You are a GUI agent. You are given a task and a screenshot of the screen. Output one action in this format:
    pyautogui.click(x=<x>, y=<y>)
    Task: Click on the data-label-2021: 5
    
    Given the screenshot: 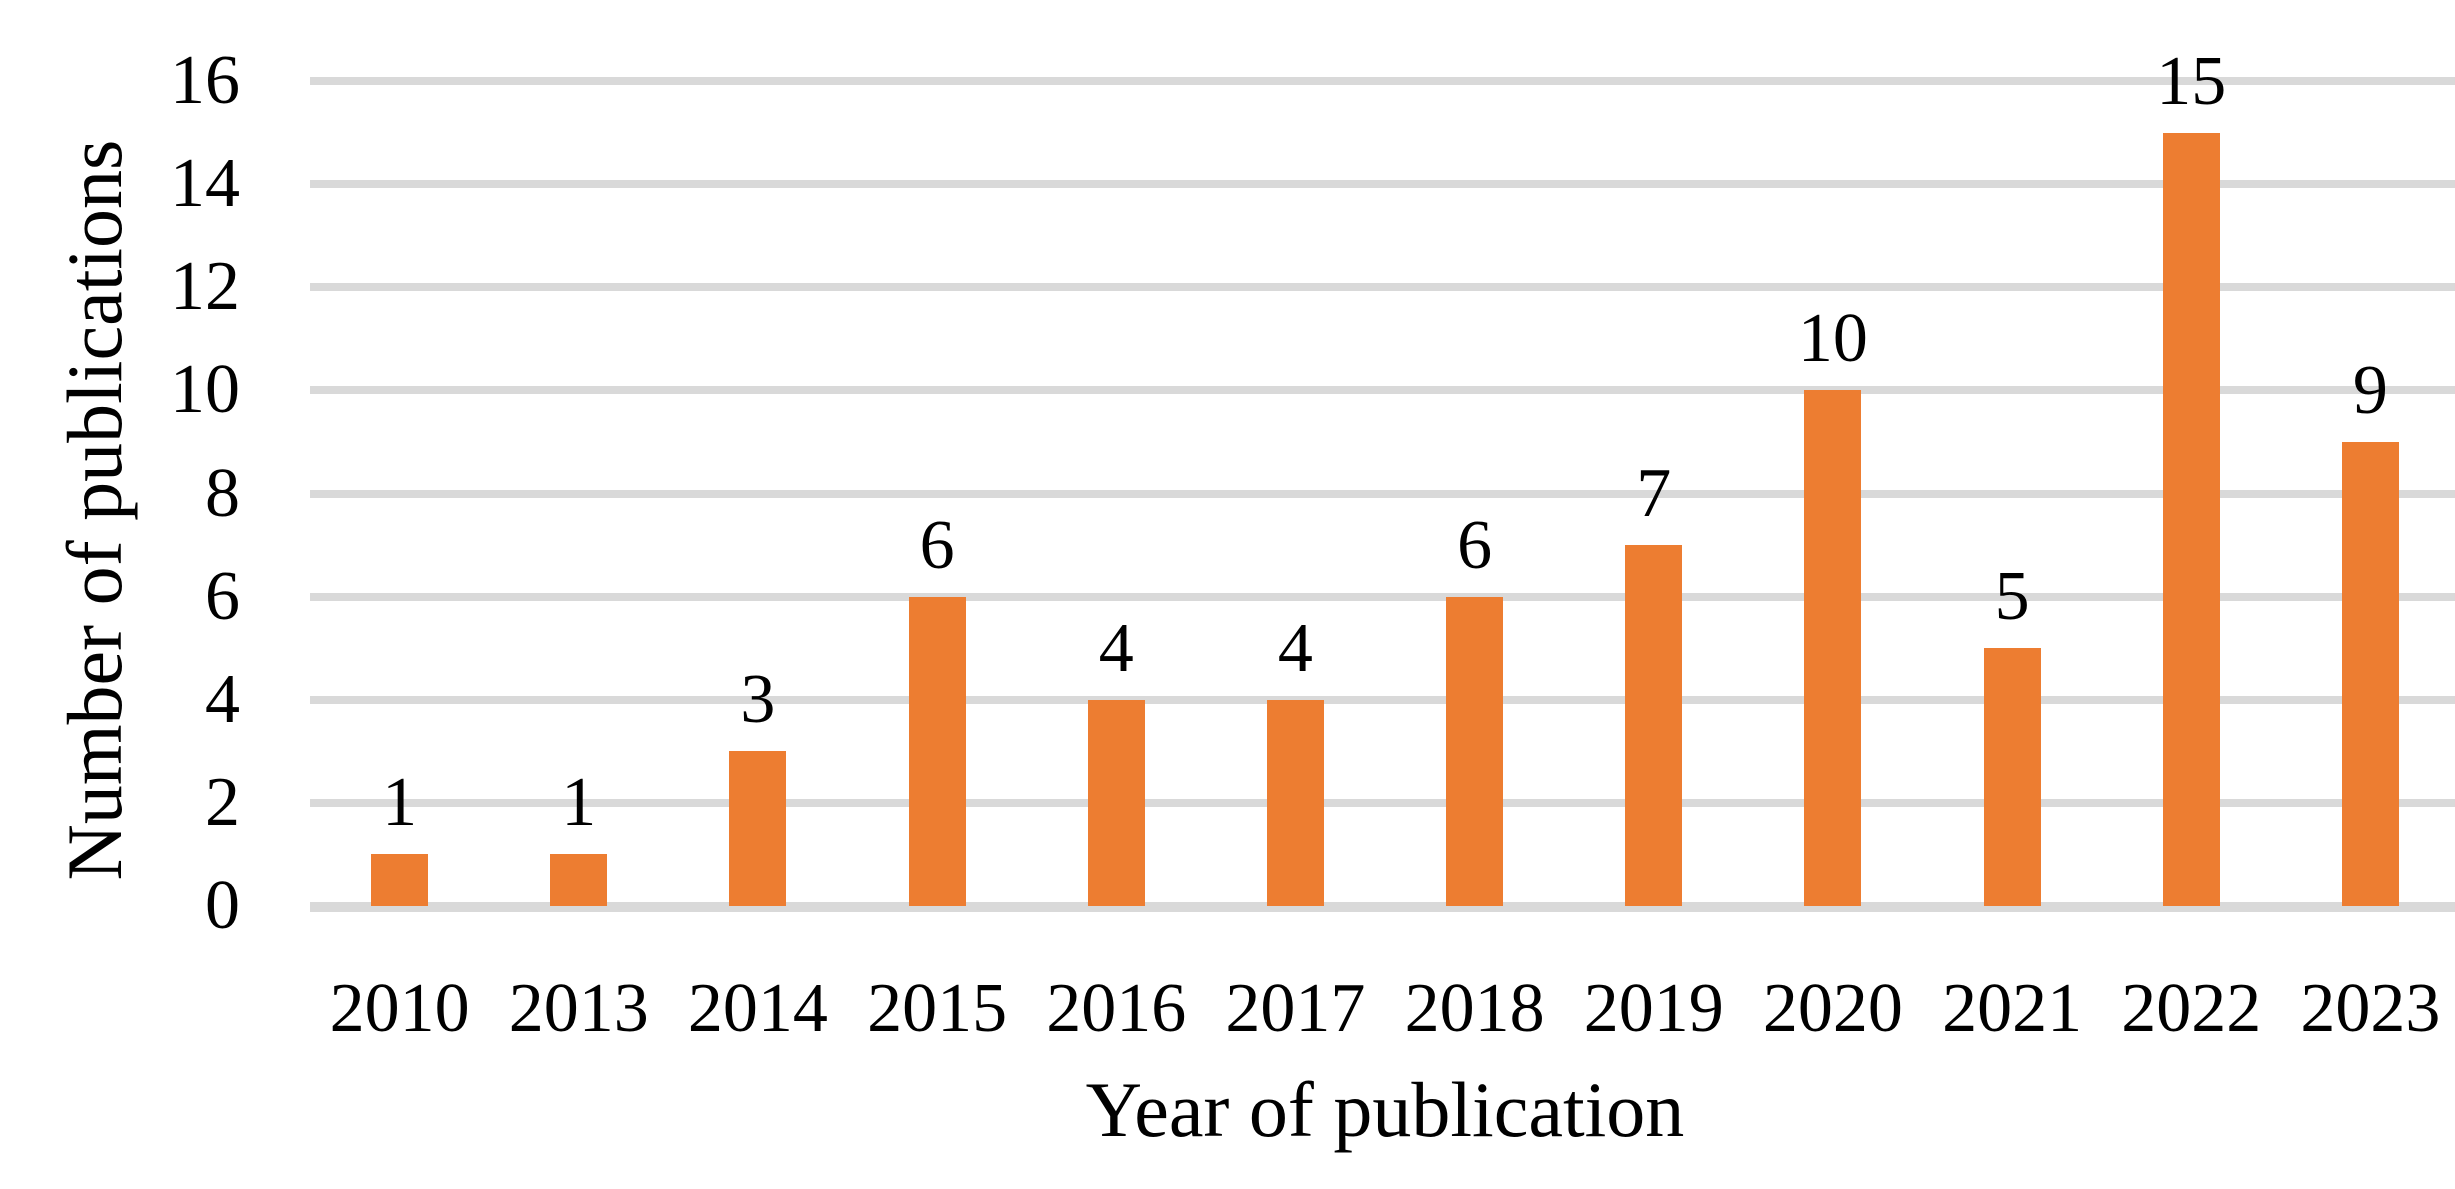 What is the action you would take?
    pyautogui.click(x=2012, y=597)
    